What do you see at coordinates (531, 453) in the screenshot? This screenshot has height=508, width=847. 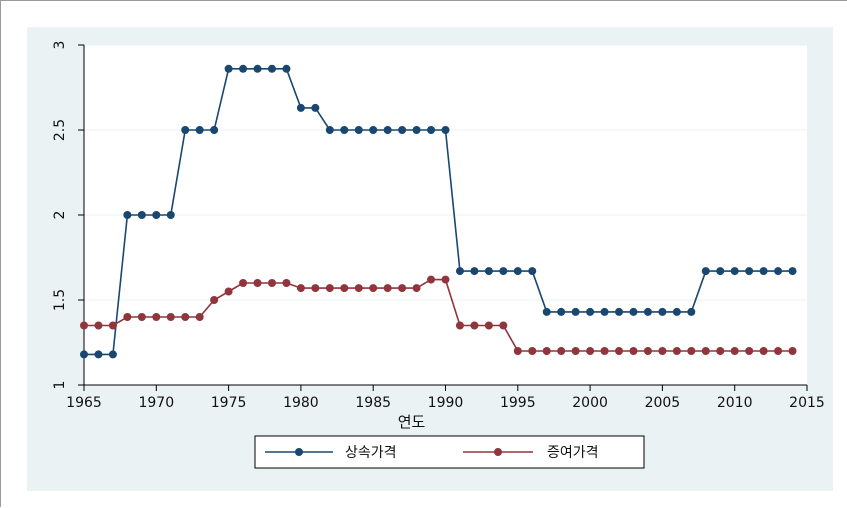 I see `legend-item: 증여가격` at bounding box center [531, 453].